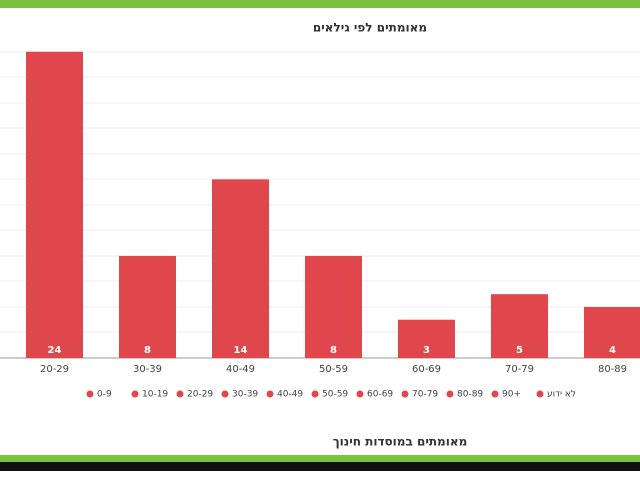 The width and height of the screenshot is (640, 480). I want to click on value-label: 24, so click(55, 350).